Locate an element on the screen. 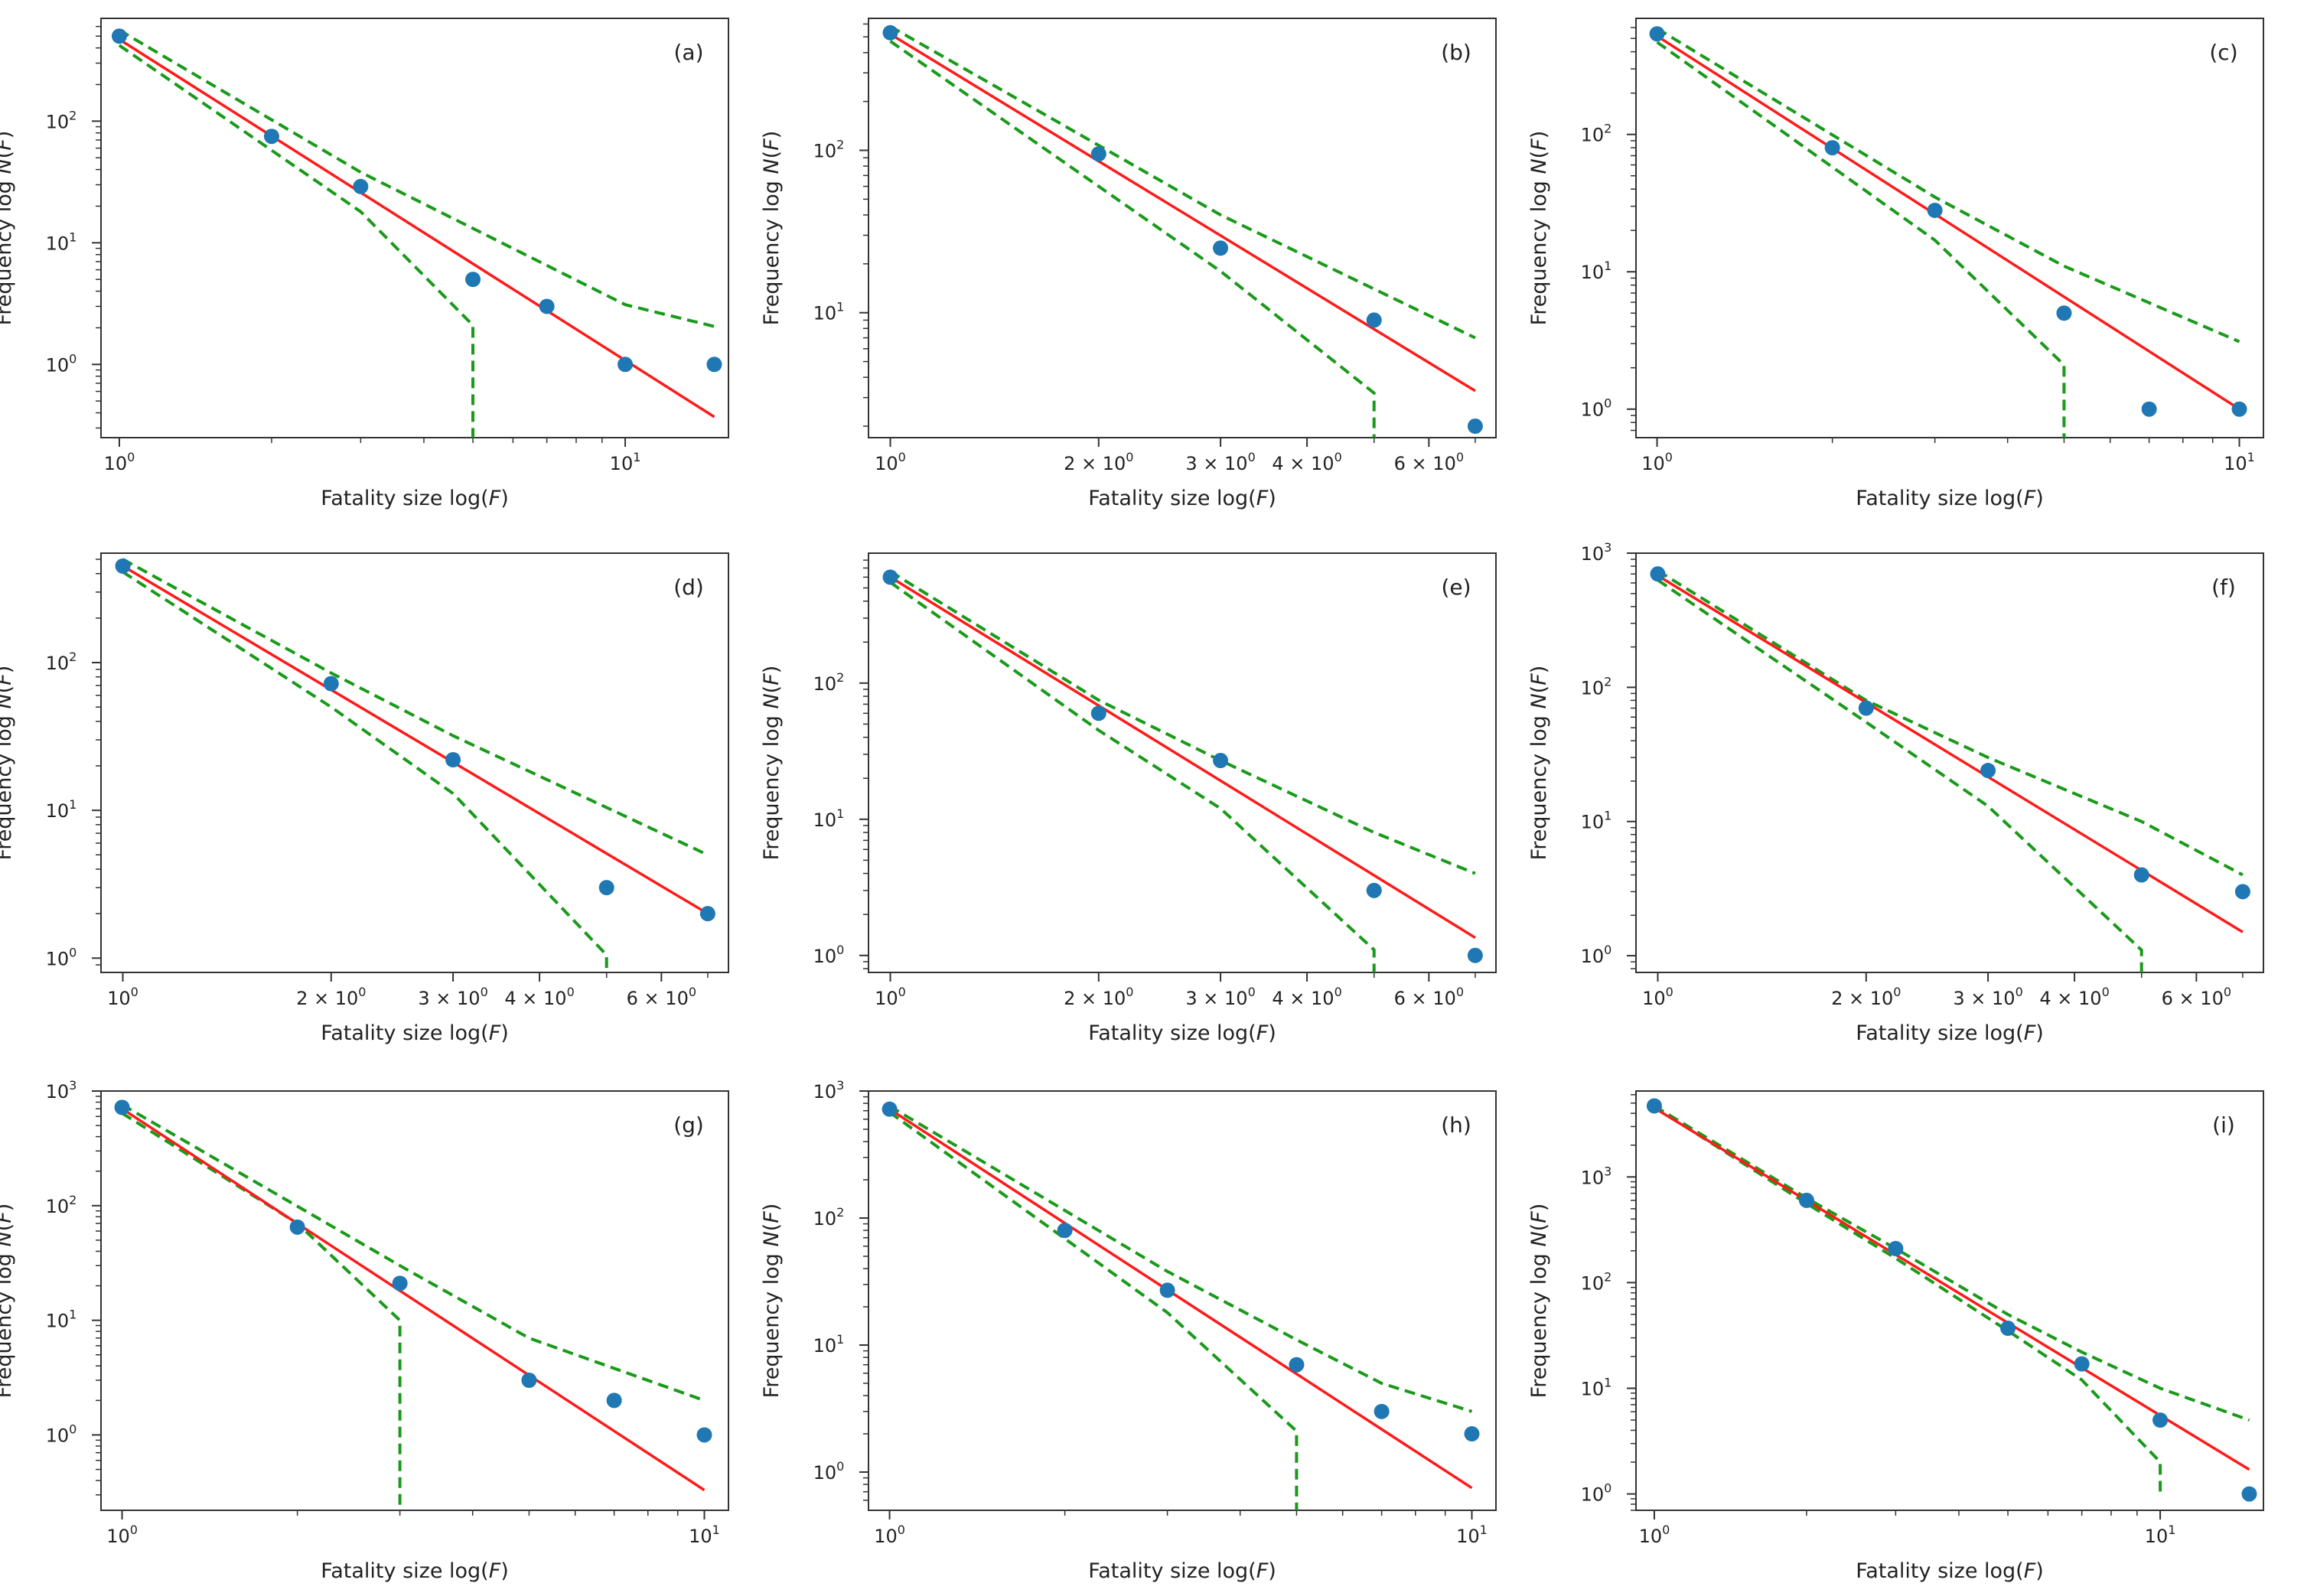 This screenshot has height=1596, width=2304. panel-label: (d) is located at coordinates (688, 587).